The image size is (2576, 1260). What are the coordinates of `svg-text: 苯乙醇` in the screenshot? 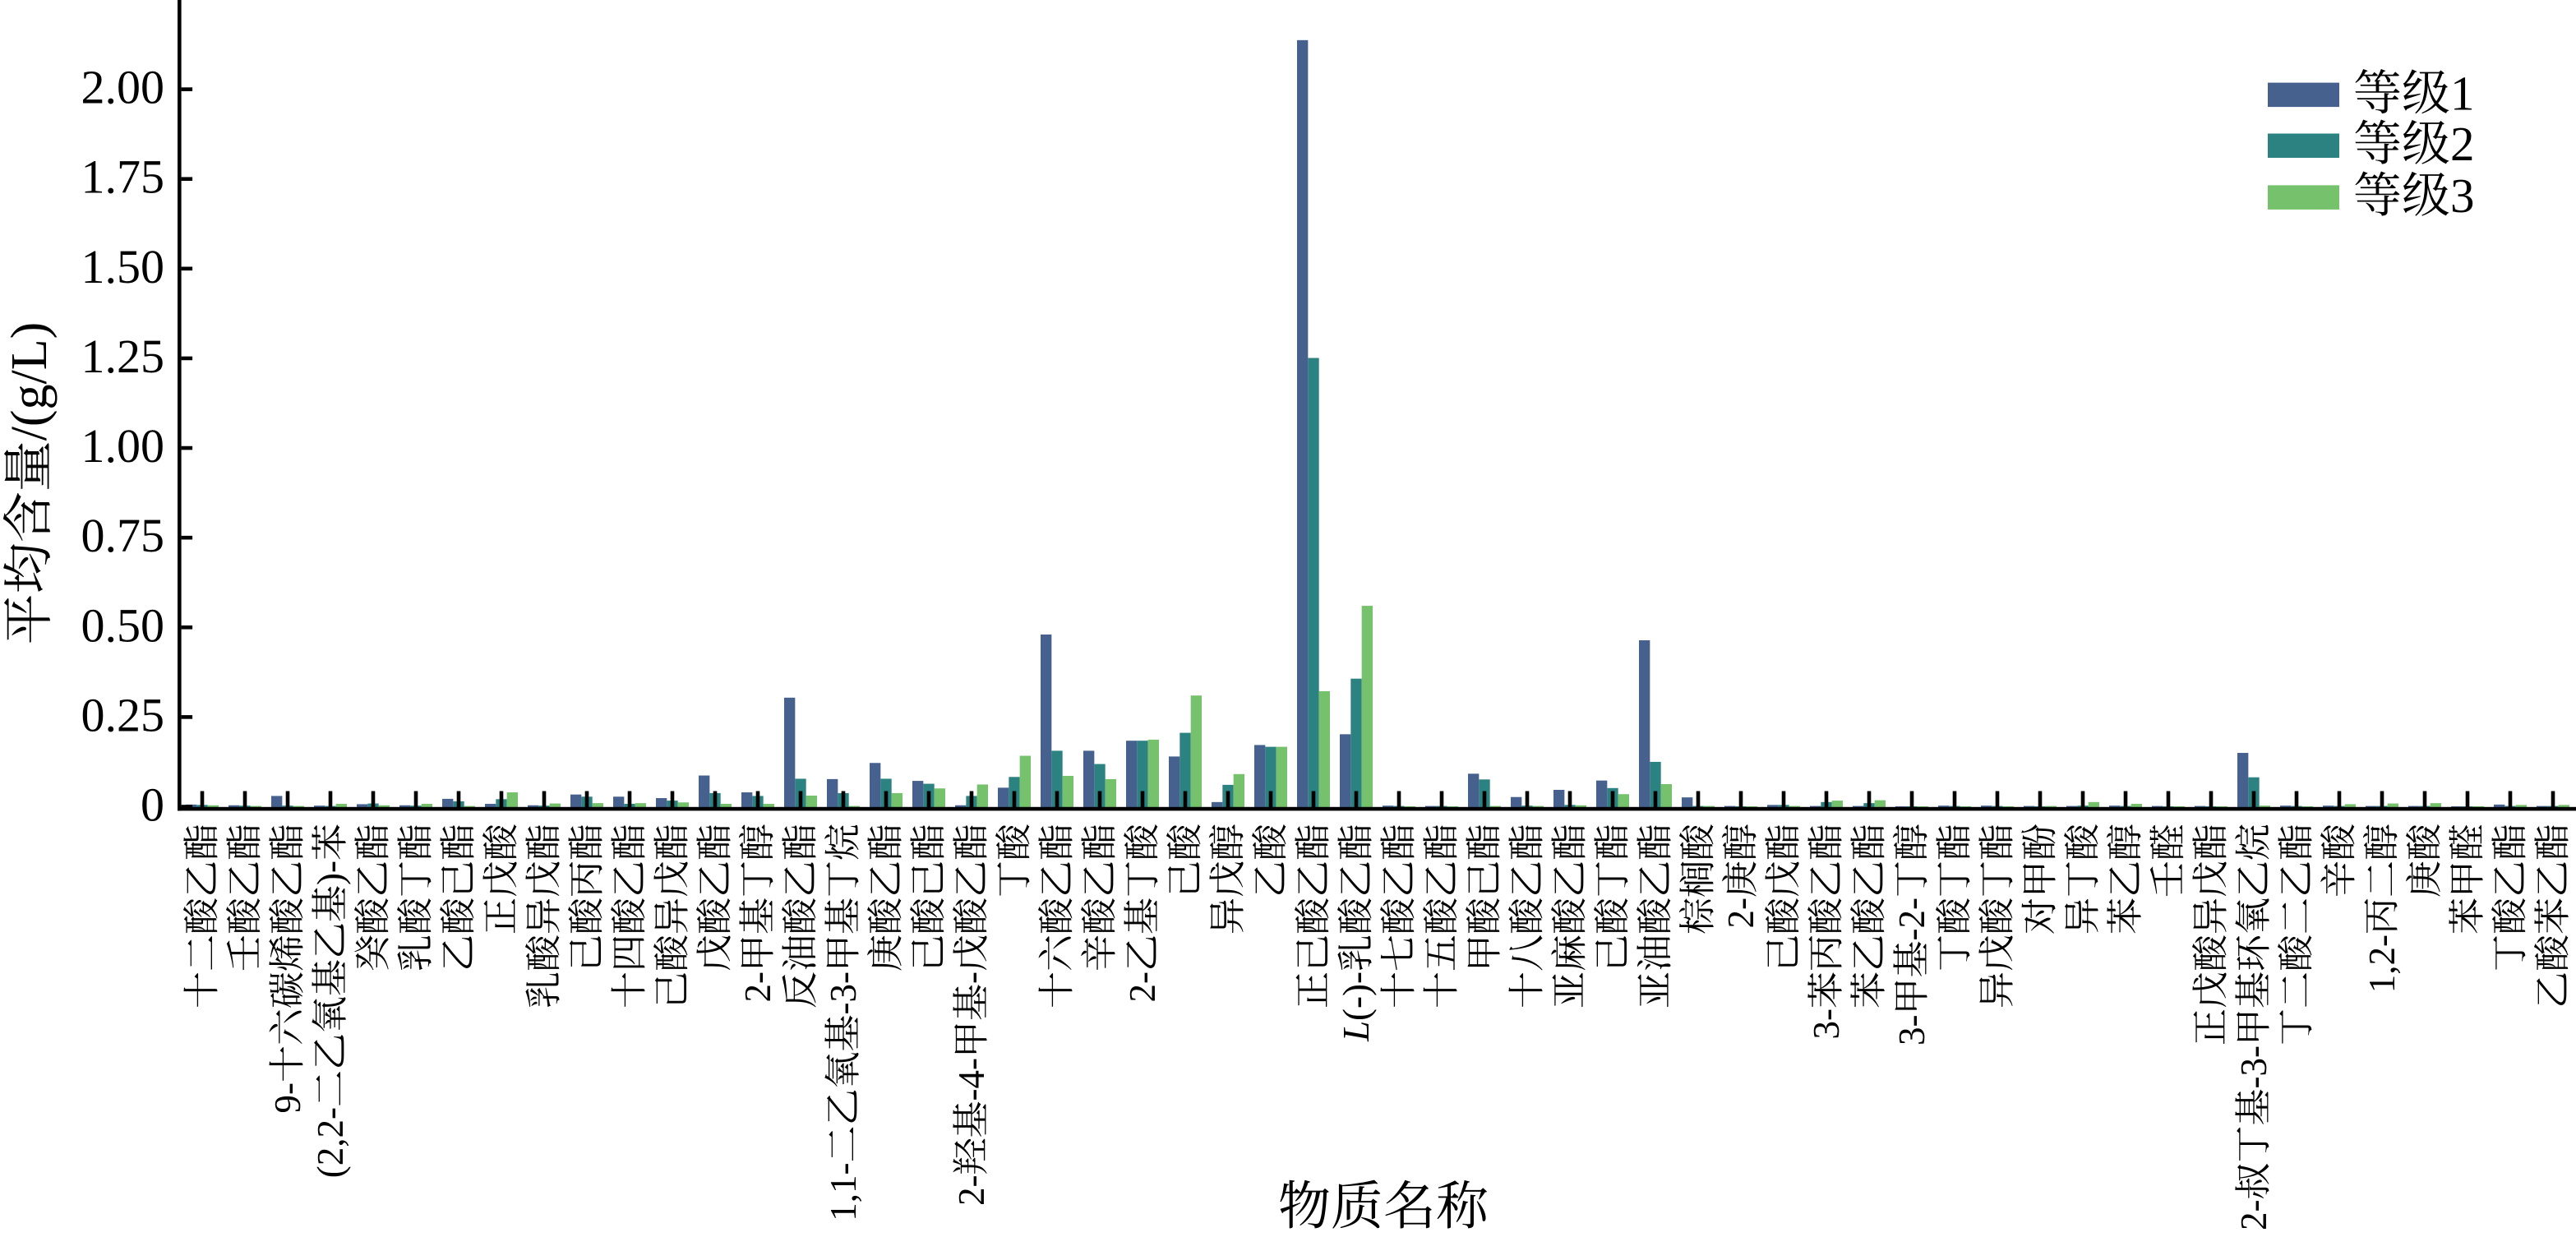 It's located at (2126, 879).